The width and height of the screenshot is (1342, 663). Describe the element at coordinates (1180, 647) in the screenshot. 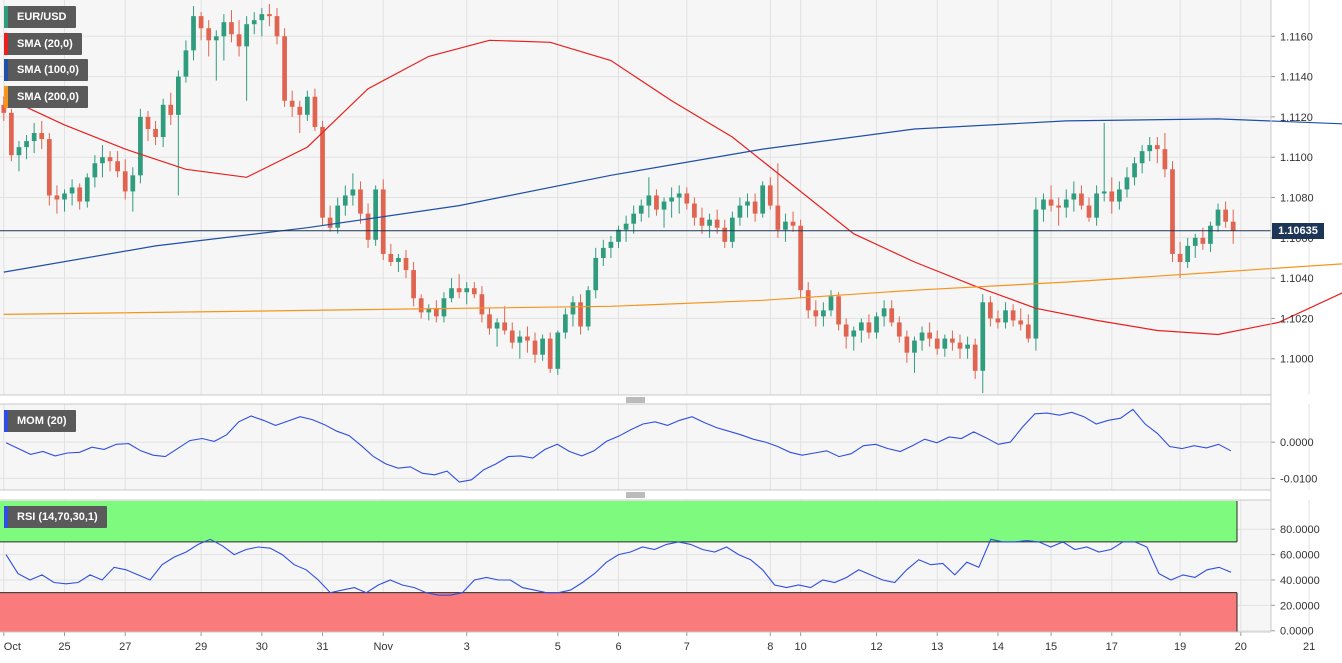

I see `x-tick-label: 19` at that location.